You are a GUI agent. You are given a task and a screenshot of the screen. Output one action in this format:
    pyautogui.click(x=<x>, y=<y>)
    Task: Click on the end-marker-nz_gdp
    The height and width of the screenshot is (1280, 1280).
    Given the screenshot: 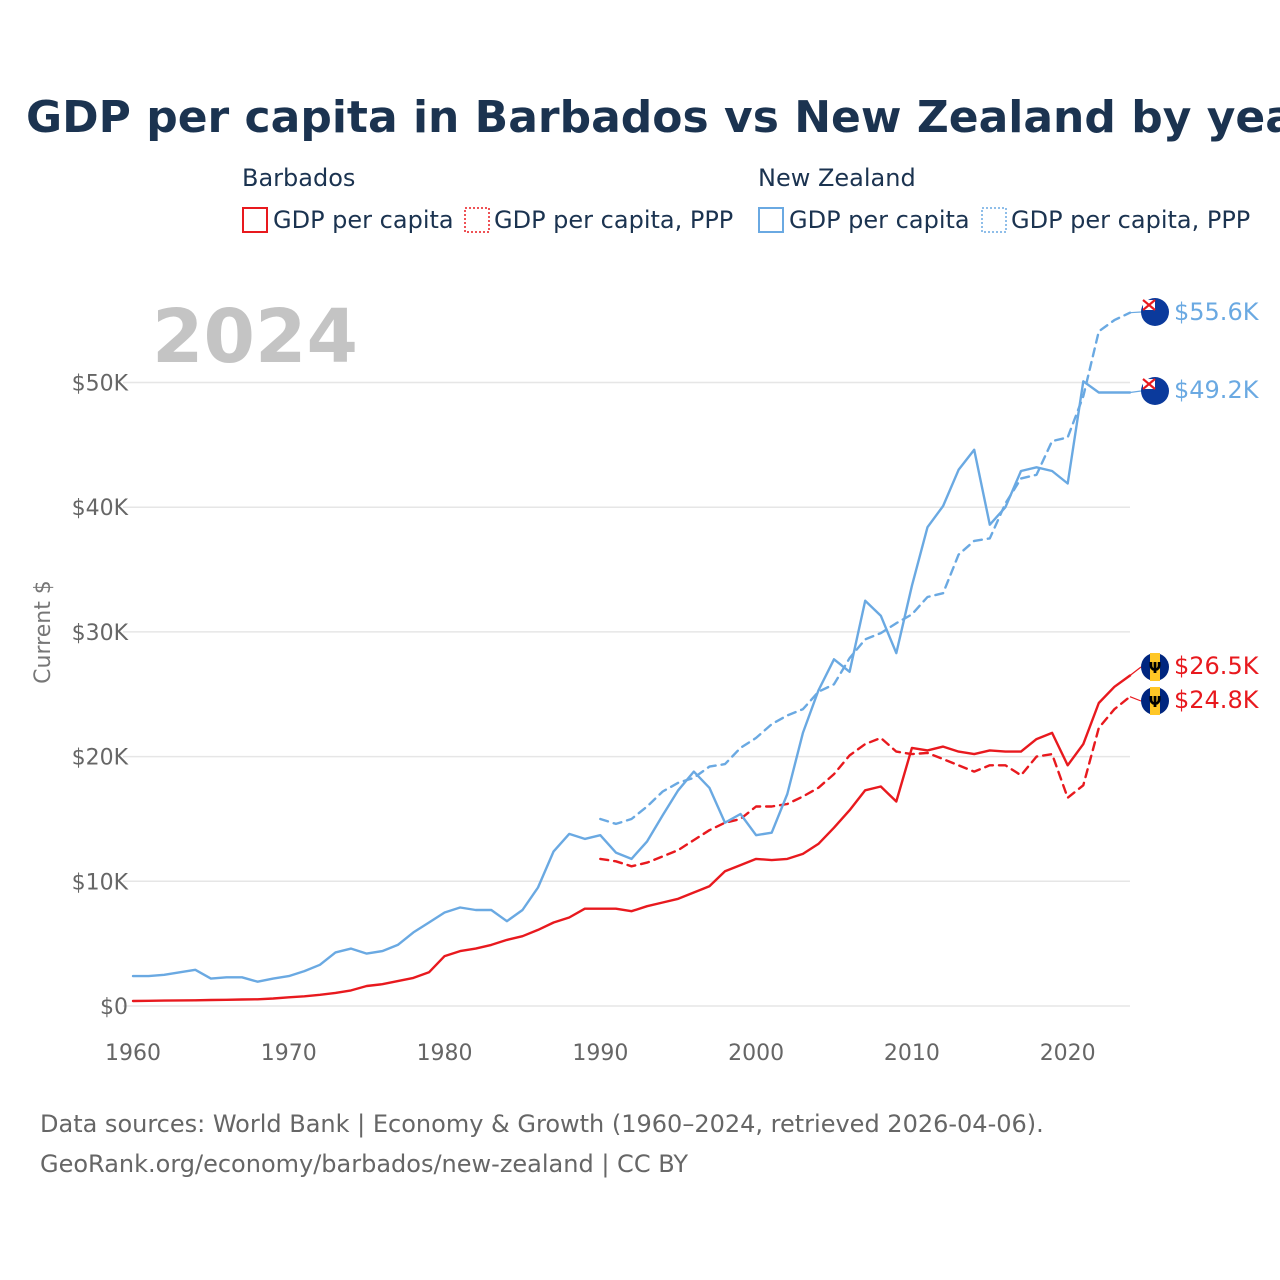 What is the action you would take?
    pyautogui.click(x=1149, y=391)
    